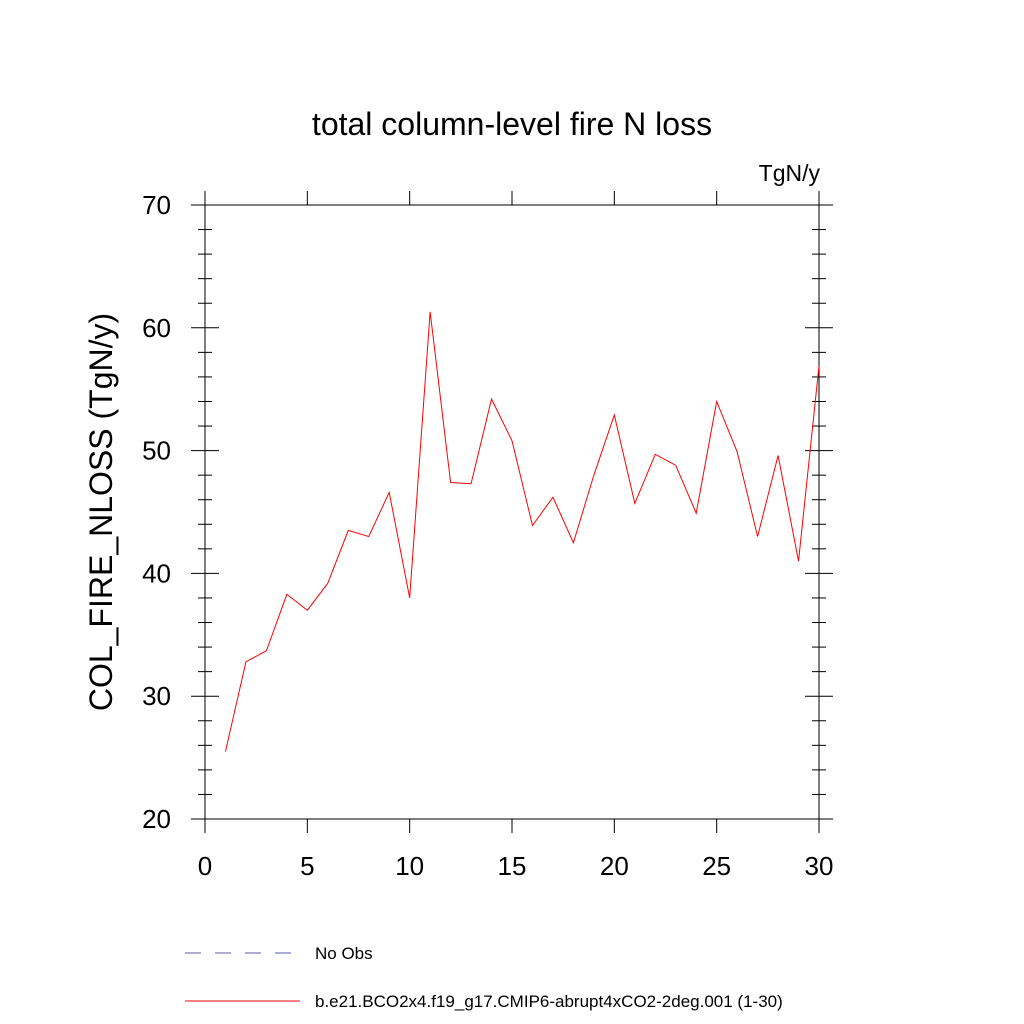 The height and width of the screenshot is (1024, 1024). I want to click on chart-title: total column-level fire N loss, so click(512, 124).